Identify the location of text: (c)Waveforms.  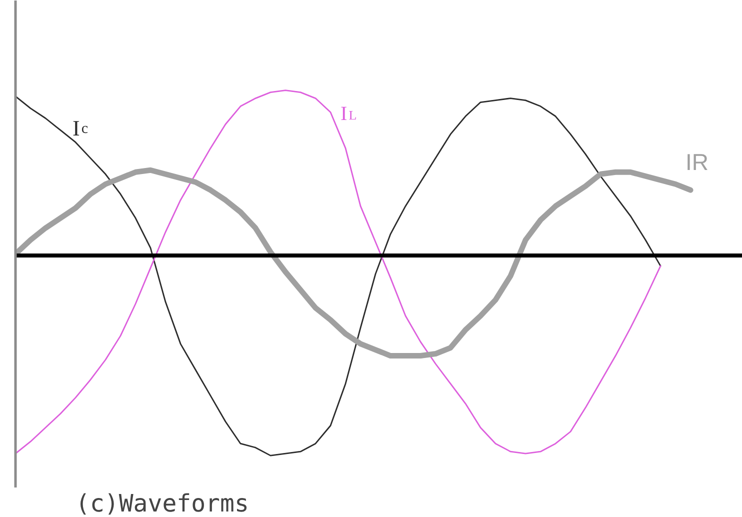
(162, 503).